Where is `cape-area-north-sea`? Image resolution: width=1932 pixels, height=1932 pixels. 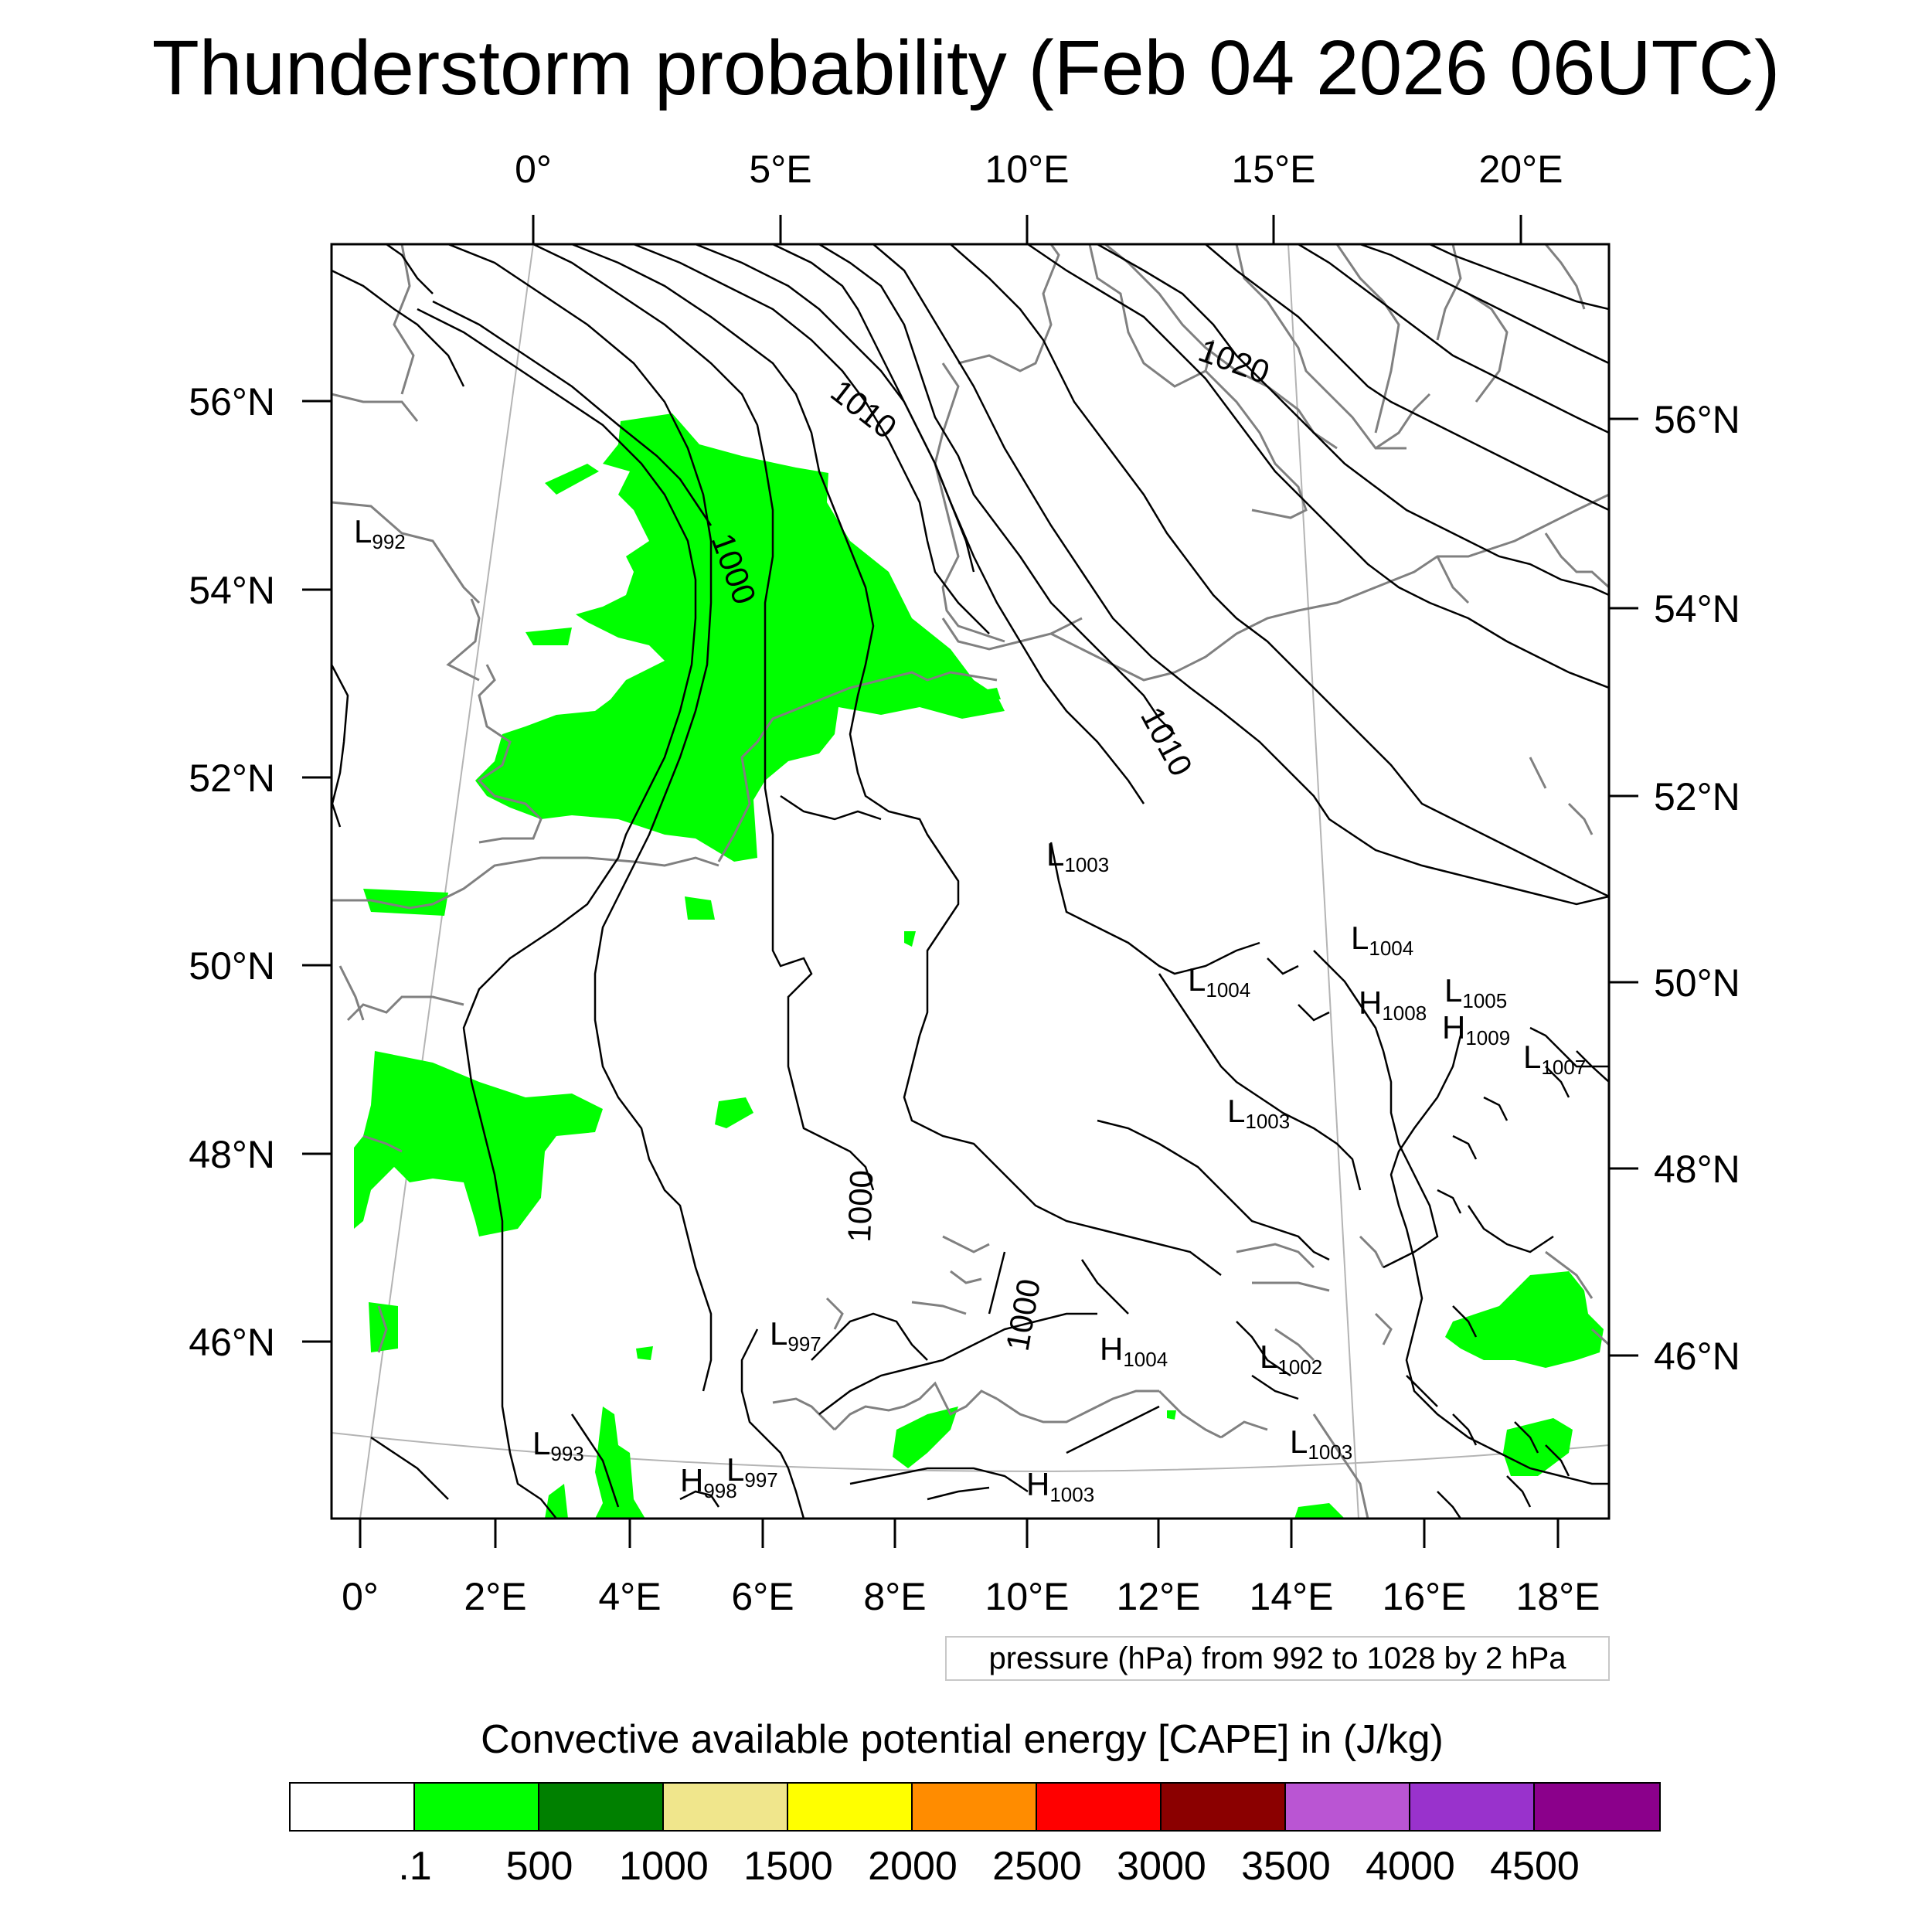
cape-area-north-sea is located at coordinates (740, 638).